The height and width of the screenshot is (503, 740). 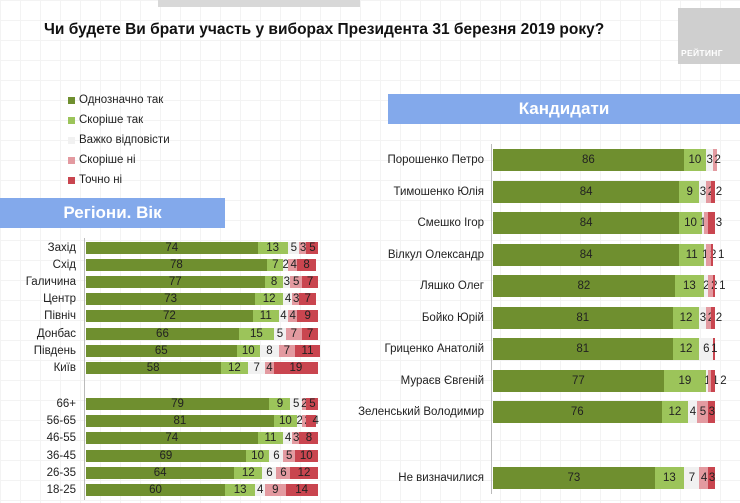 What do you see at coordinates (491, 319) in the screenshot?
I see `axis-line` at bounding box center [491, 319].